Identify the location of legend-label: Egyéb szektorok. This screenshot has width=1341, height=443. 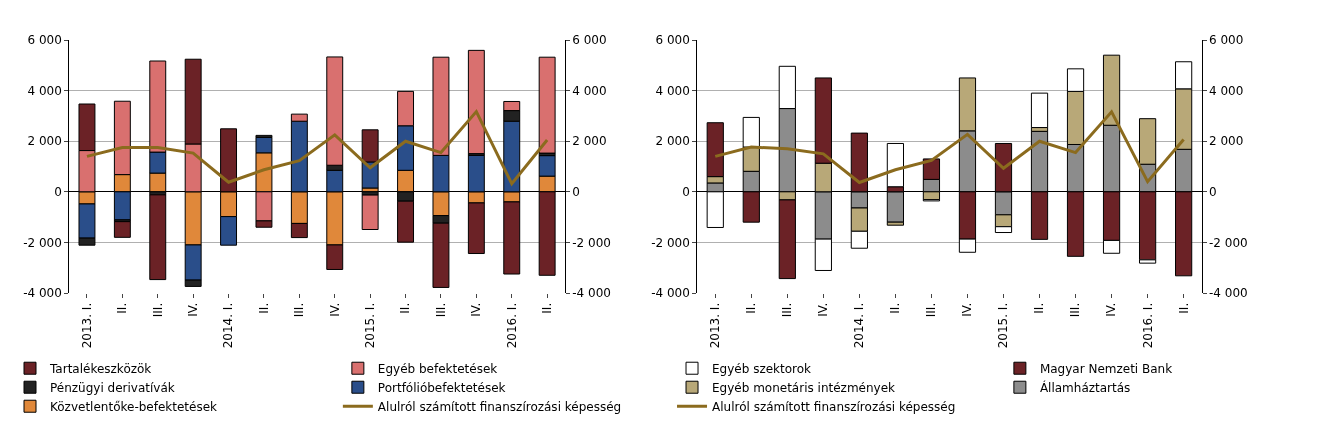
(762, 368).